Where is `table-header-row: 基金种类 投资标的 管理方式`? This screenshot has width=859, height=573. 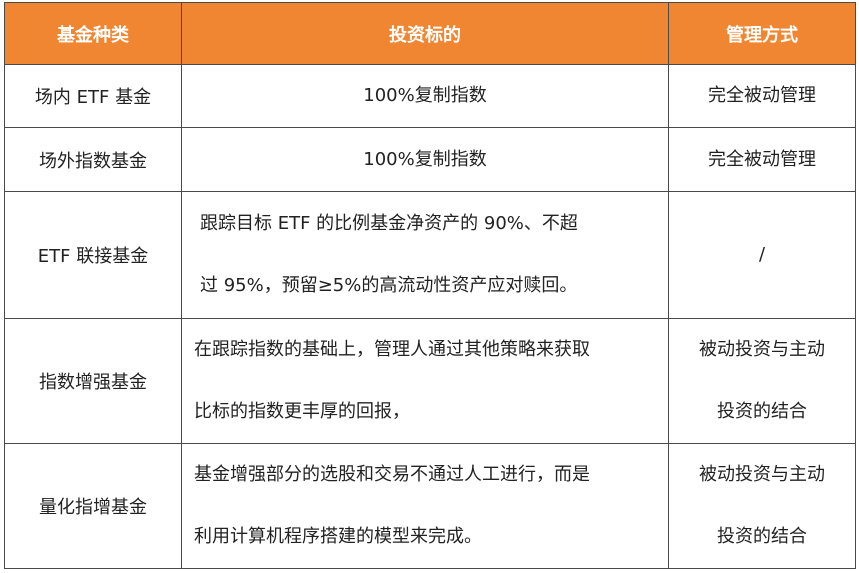
table-header-row: 基金种类 投资标的 管理方式 is located at coordinates (430, 33).